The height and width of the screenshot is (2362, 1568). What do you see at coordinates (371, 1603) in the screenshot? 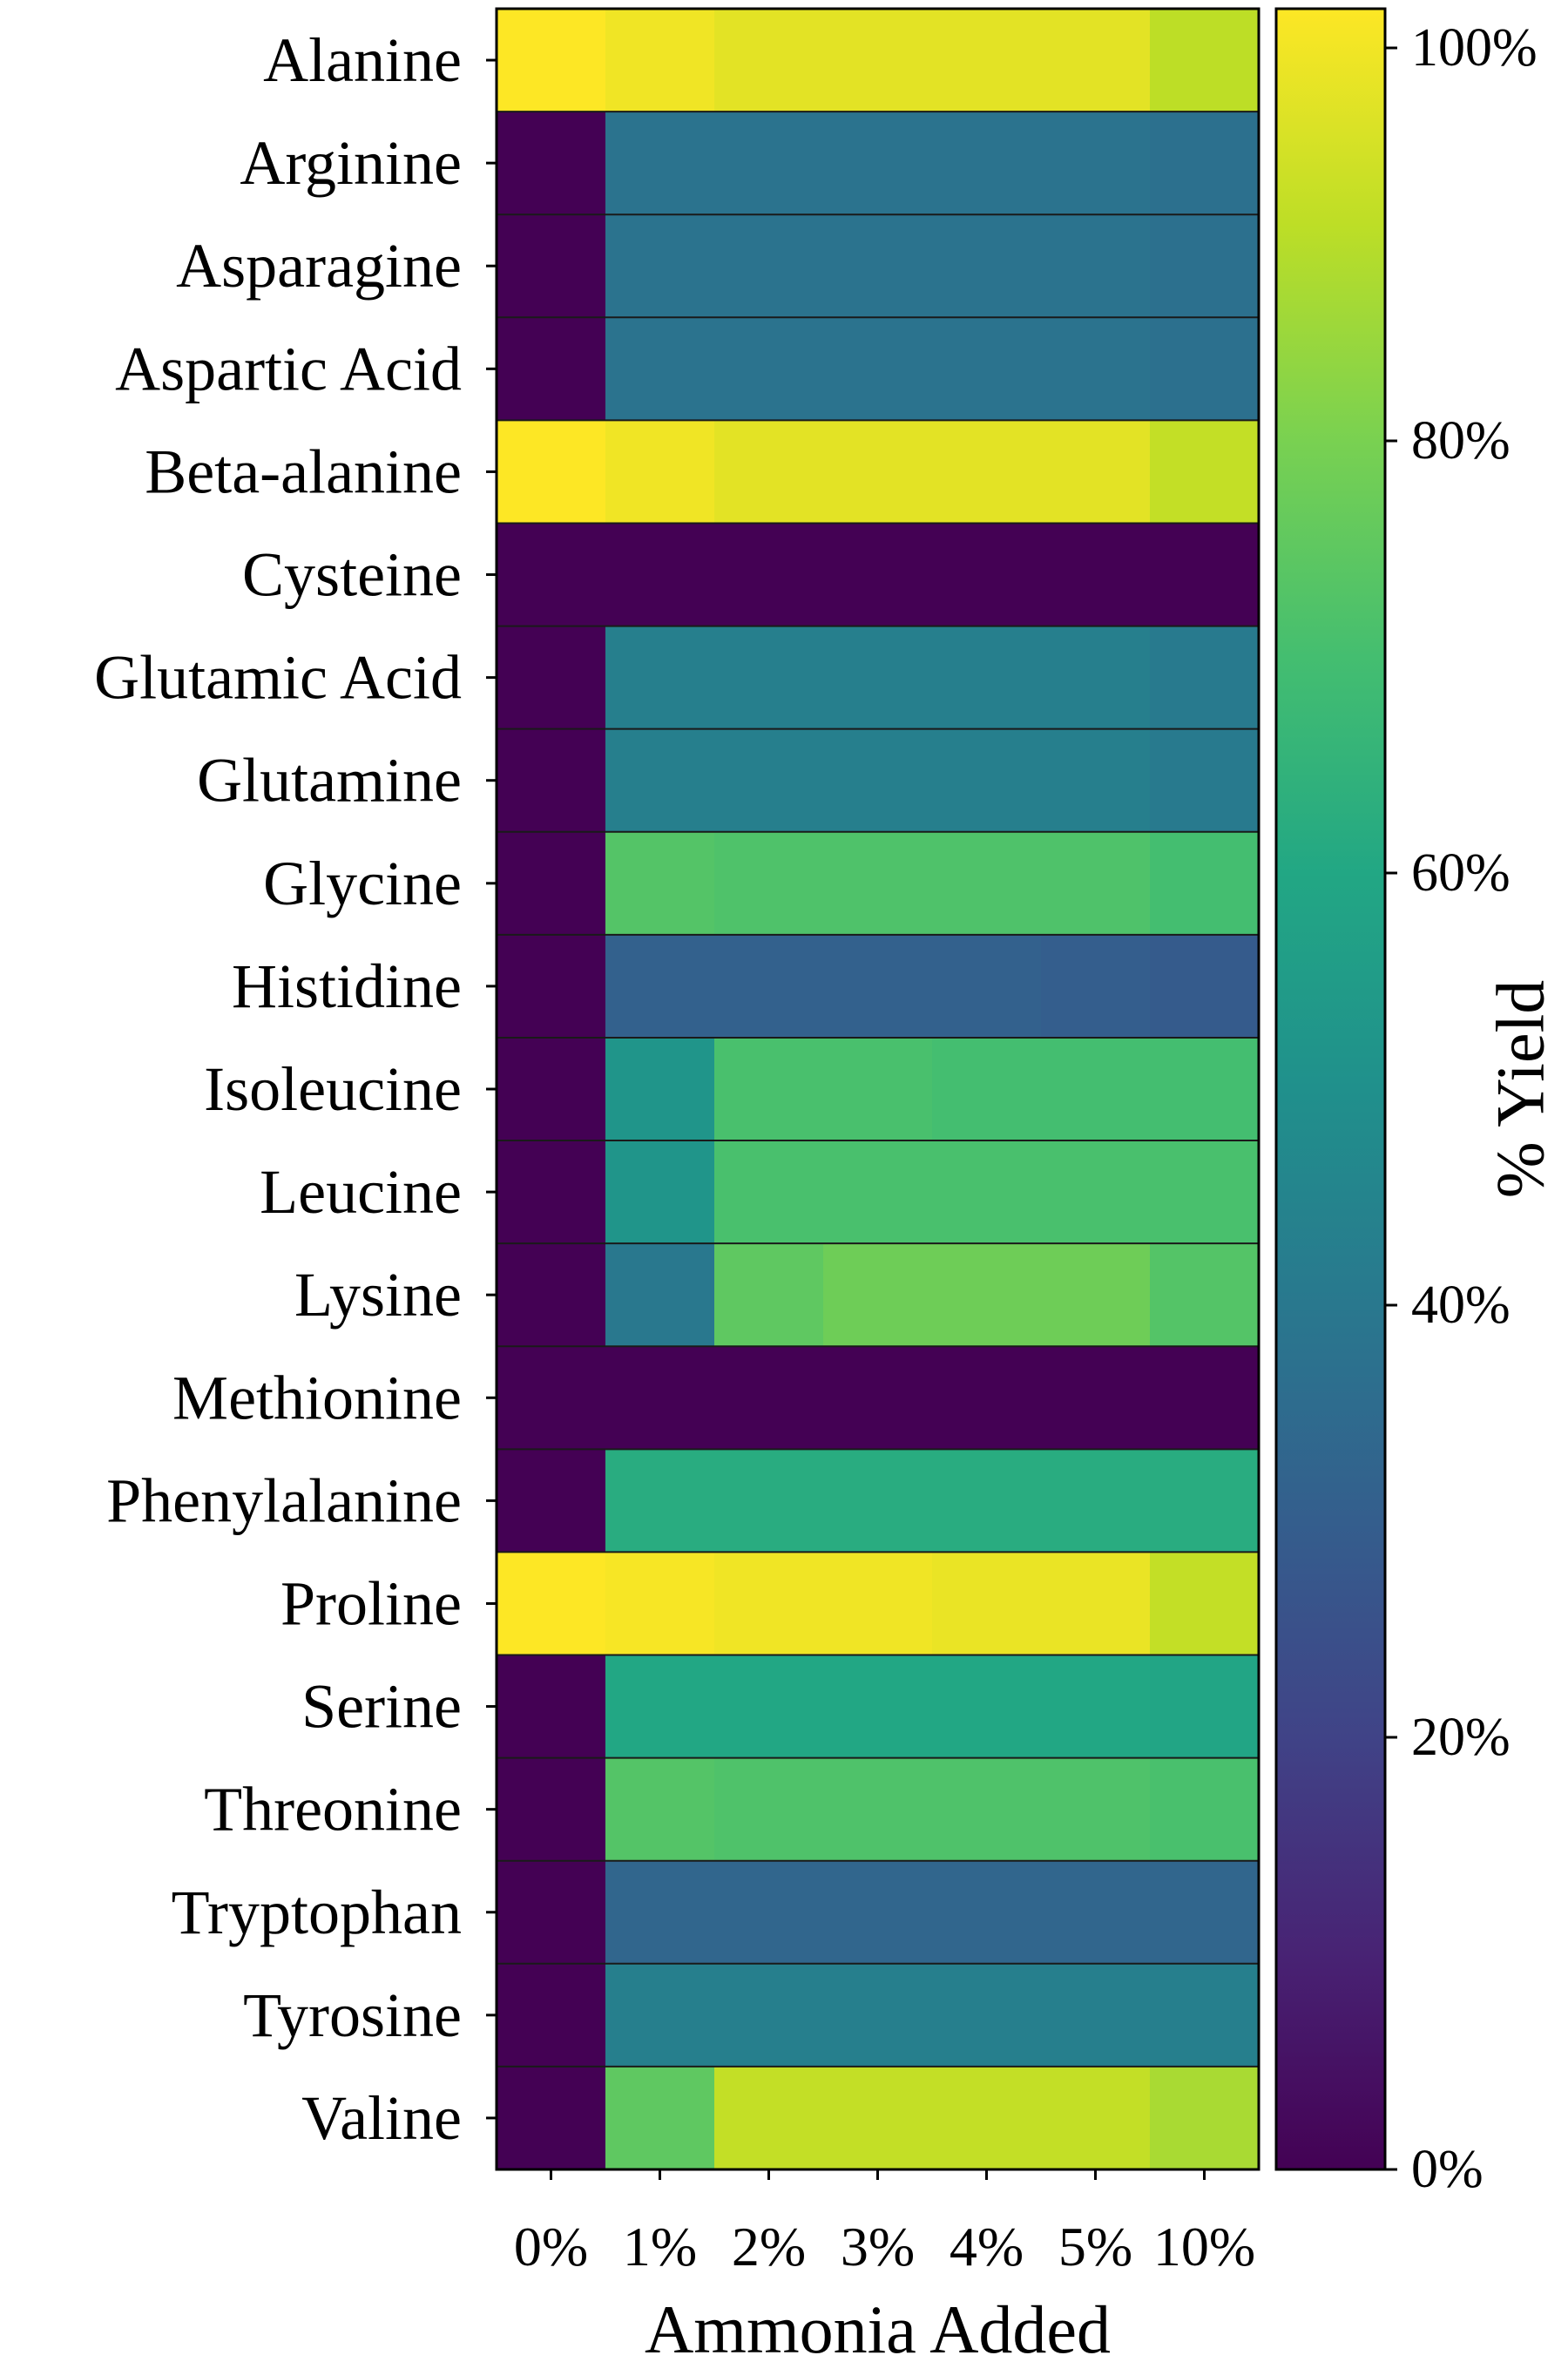
I see `y-tick-label-proline: Proline` at bounding box center [371, 1603].